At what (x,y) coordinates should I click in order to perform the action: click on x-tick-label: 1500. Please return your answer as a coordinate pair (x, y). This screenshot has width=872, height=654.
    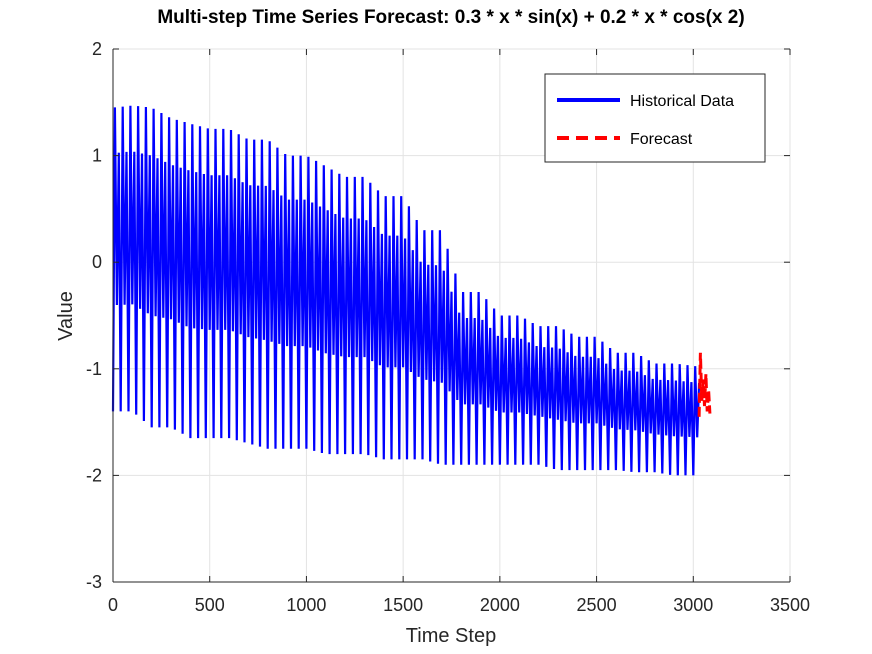
    Looking at the image, I should click on (403, 605).